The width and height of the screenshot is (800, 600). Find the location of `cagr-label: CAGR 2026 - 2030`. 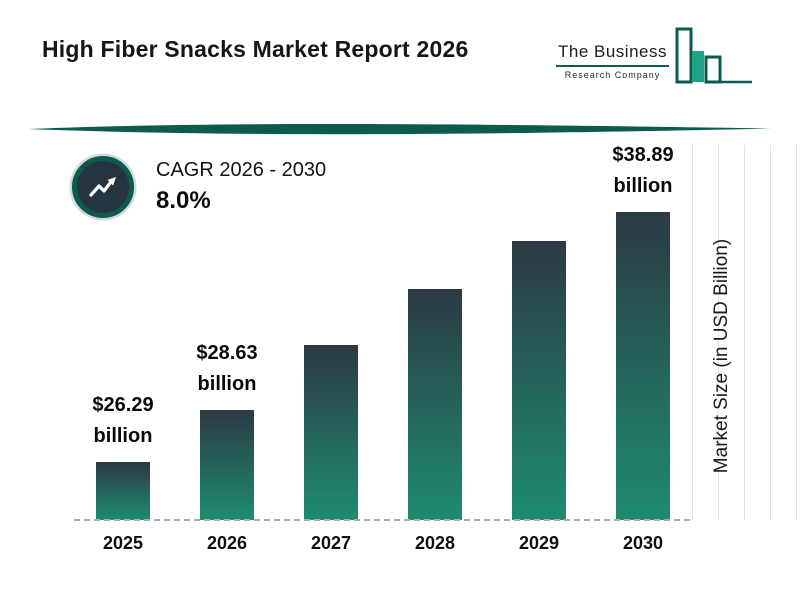

cagr-label: CAGR 2026 - 2030 is located at coordinates (241, 170).